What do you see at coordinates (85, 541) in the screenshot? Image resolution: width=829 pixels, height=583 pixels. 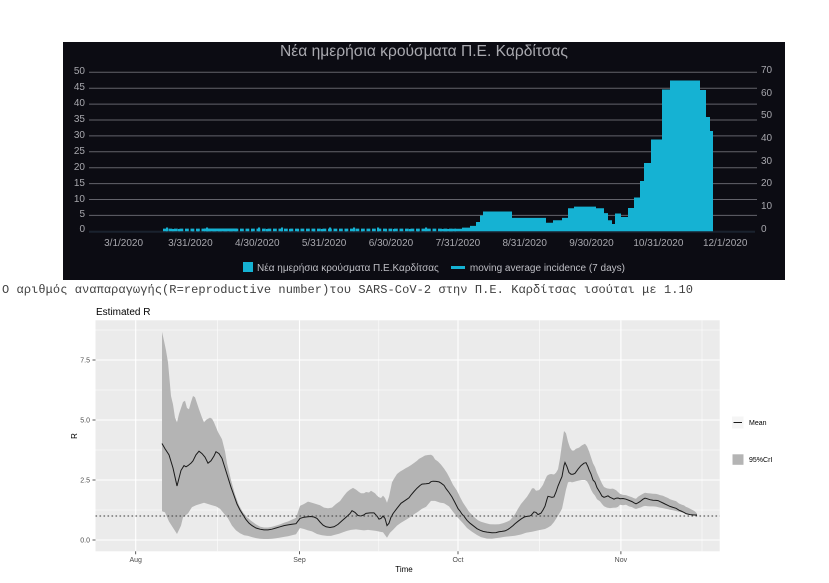 I see `svg-text: 0.0` at bounding box center [85, 541].